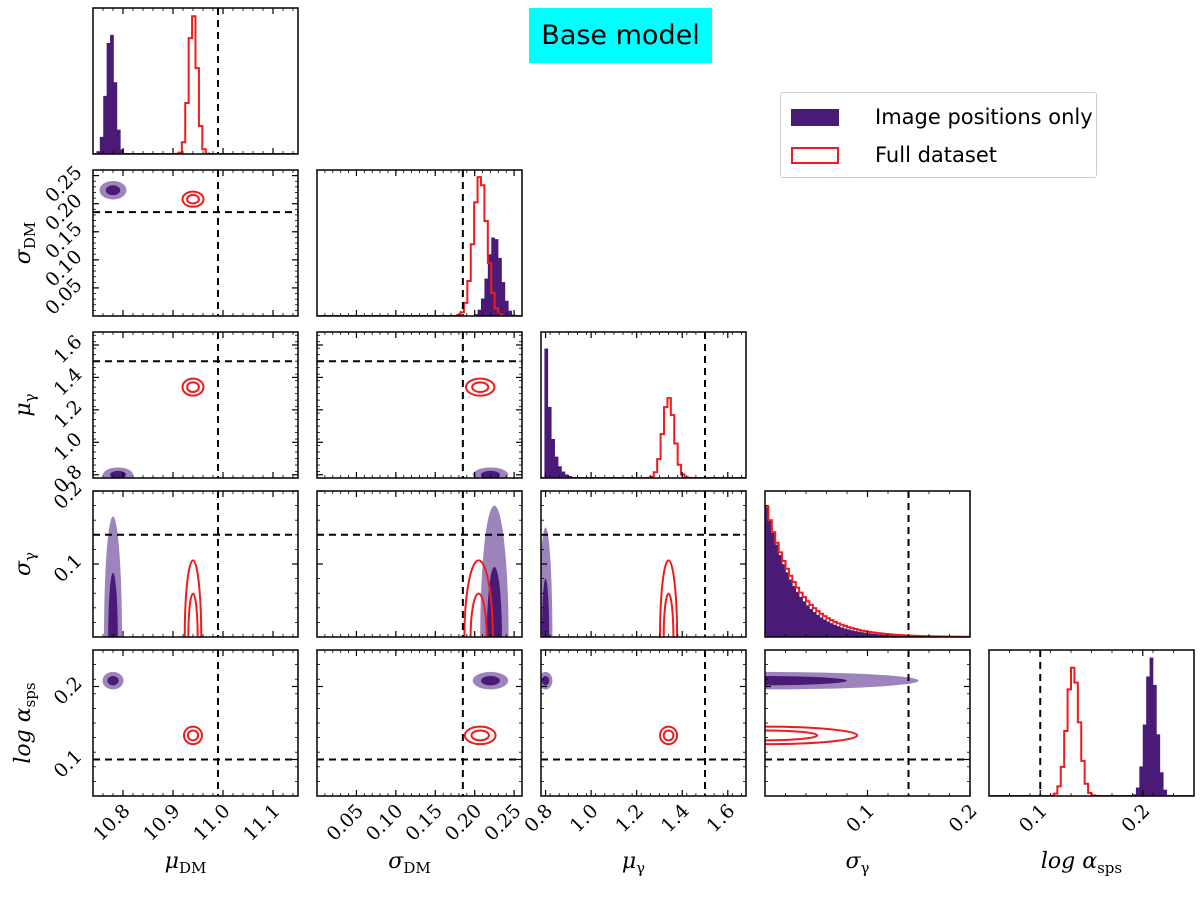 This screenshot has height=898, width=1200. What do you see at coordinates (25, 404) in the screenshot?
I see `y-axis-label-mugamma: μγ` at bounding box center [25, 404].